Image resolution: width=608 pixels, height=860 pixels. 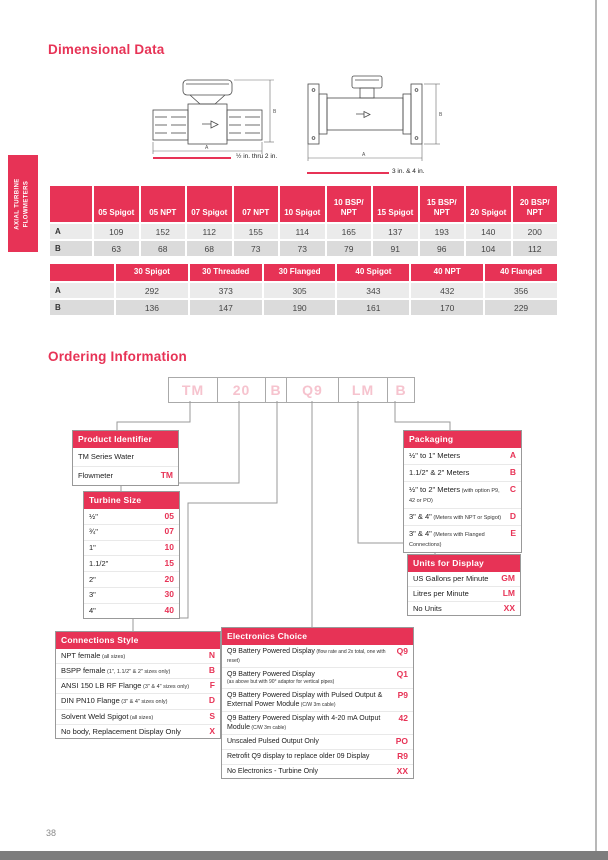 I want to click on dimension-value: 63, so click(x=116, y=248).